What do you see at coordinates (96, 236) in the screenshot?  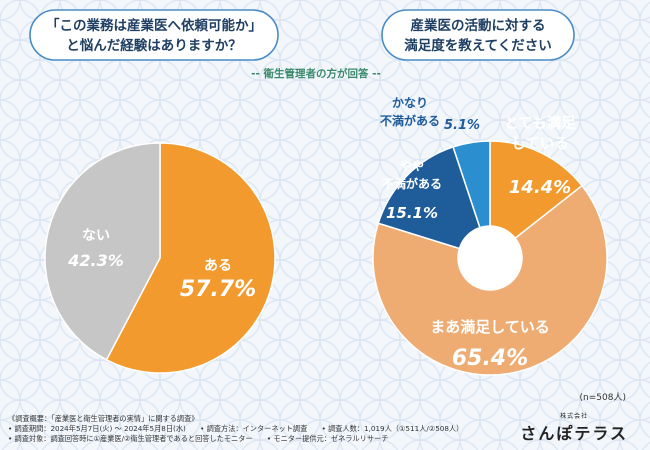 I see `pie-left-label-no: ない` at bounding box center [96, 236].